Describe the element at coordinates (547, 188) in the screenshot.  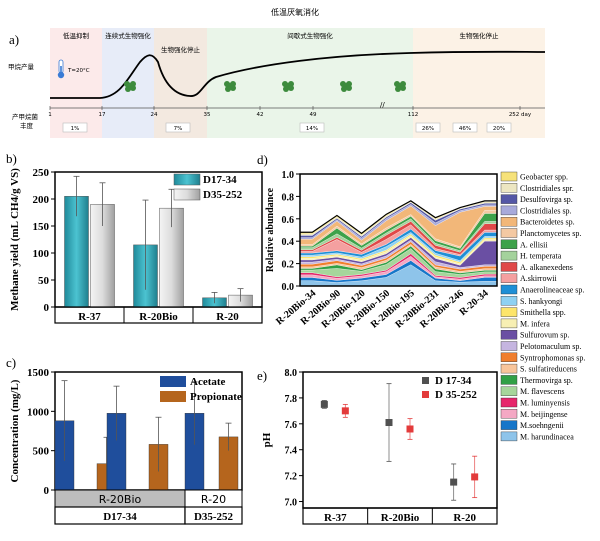
I see `legend-label: Clostridiales spr.` at that location.